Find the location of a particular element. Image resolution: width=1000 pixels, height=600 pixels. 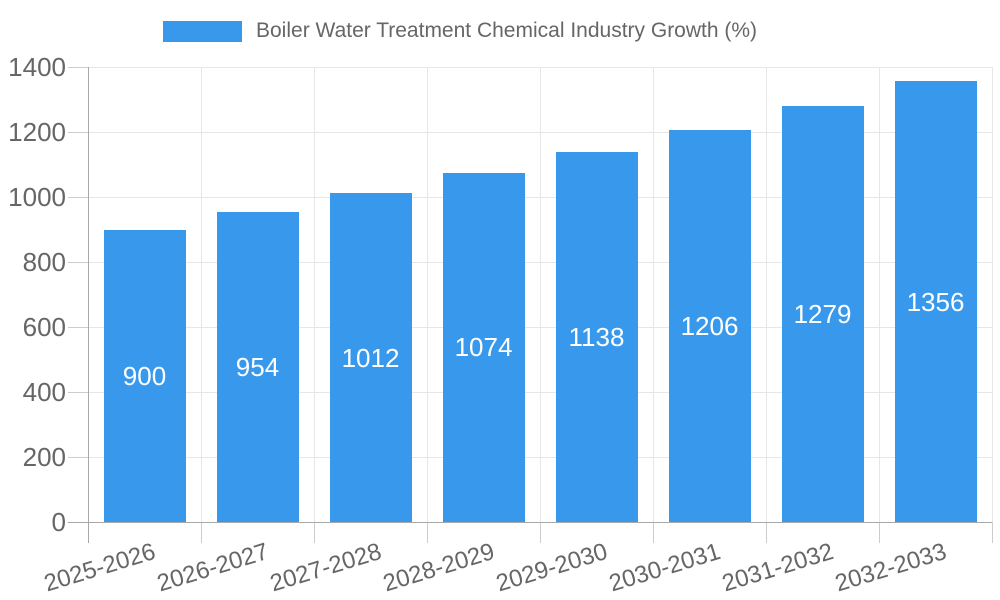

bar-value-label: 1074 is located at coordinates (483, 347).